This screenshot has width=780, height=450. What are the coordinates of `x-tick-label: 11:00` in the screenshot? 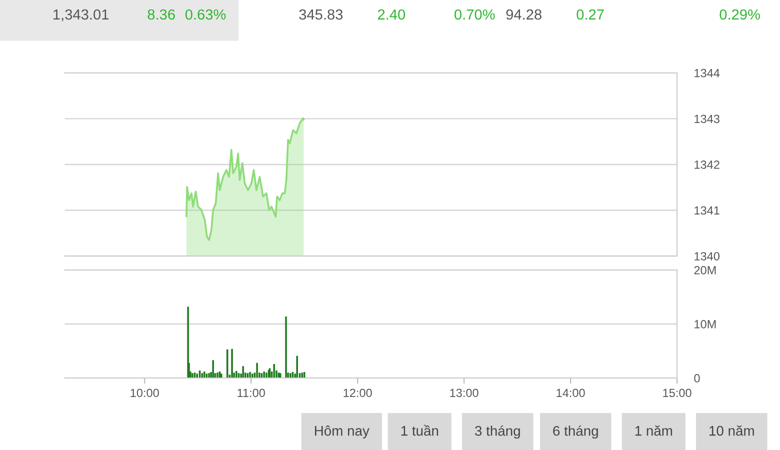 It's located at (251, 393).